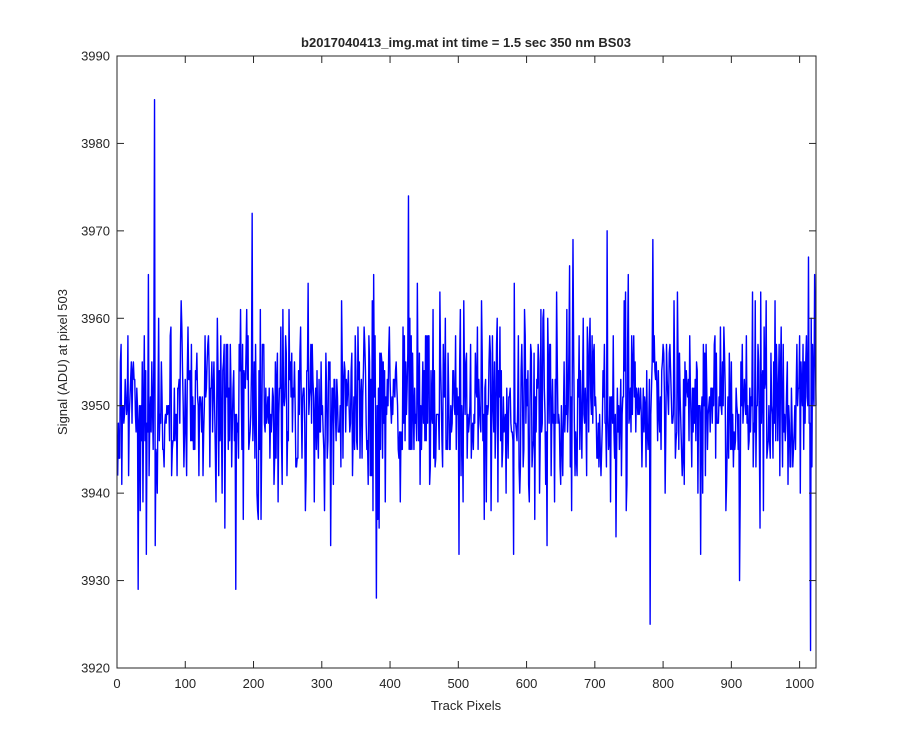  What do you see at coordinates (95, 668) in the screenshot?
I see `y-tick-label: 3920` at bounding box center [95, 668].